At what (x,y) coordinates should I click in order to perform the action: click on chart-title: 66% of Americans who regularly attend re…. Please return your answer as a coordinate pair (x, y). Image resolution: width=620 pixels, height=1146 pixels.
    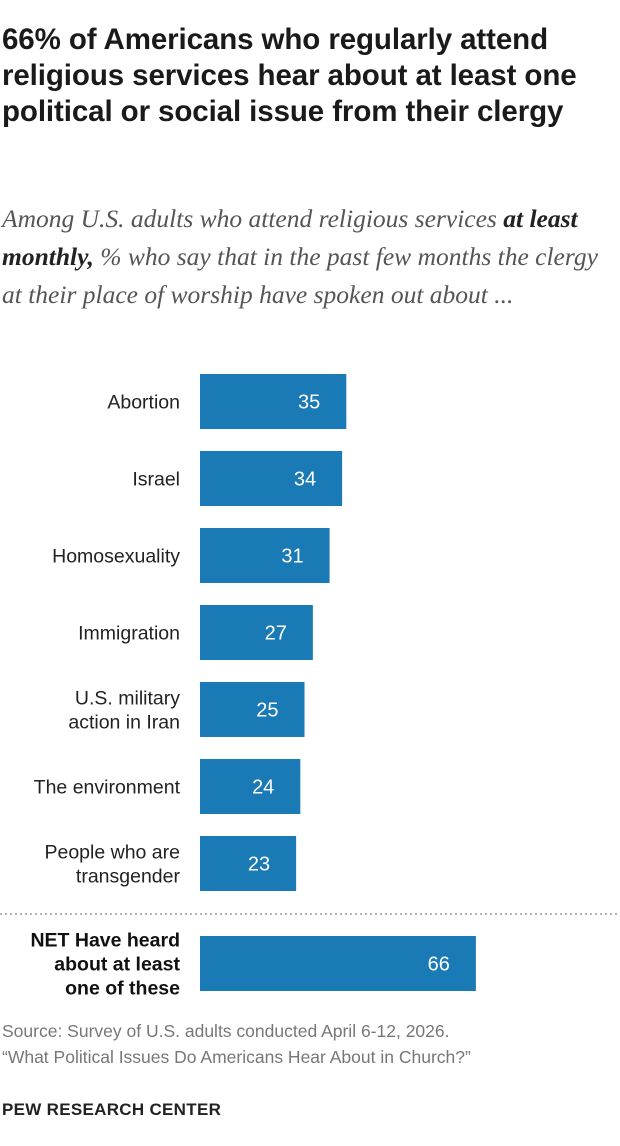
    Looking at the image, I should click on (289, 75).